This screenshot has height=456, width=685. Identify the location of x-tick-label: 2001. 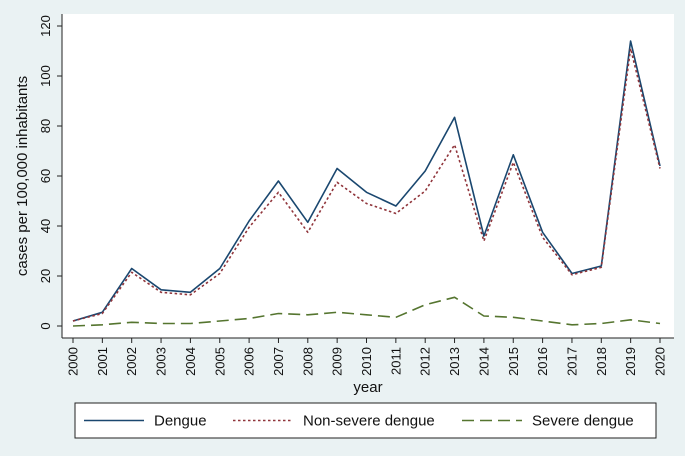
(102, 361).